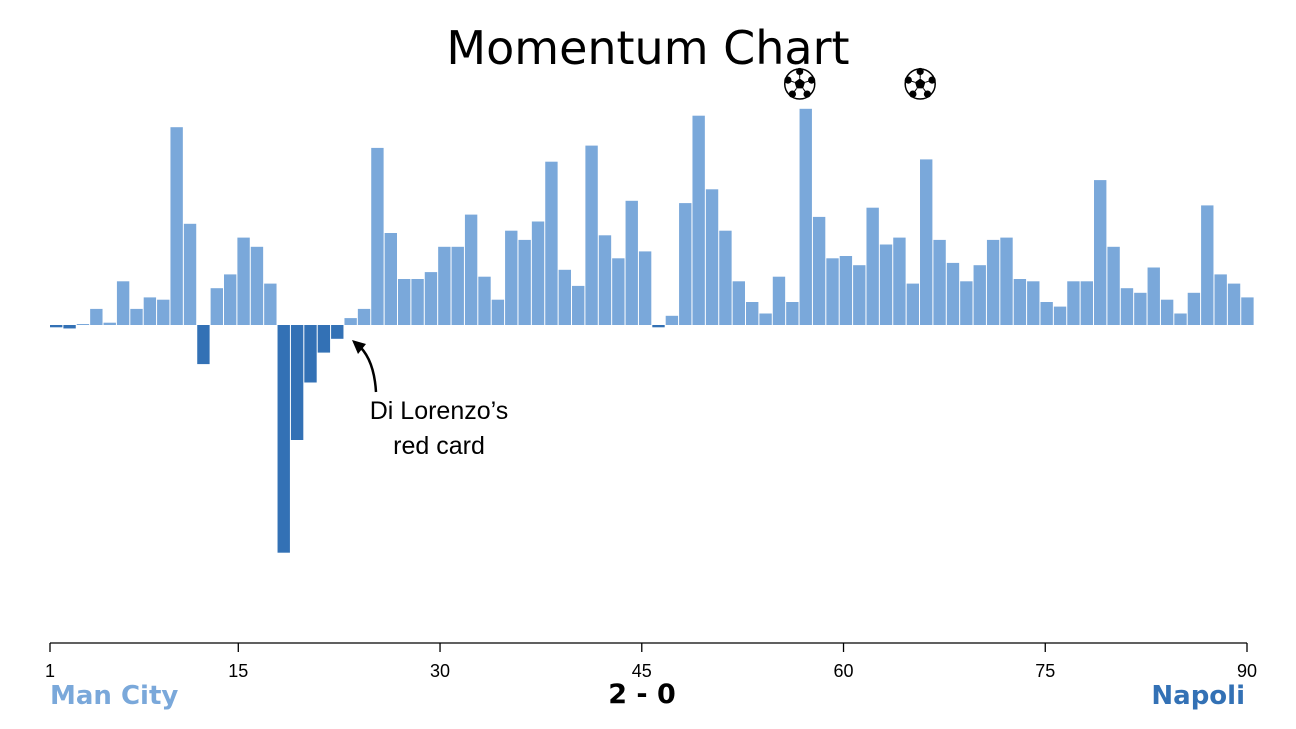 Image resolution: width=1296 pixels, height=729 pixels. Describe the element at coordinates (647, 48) in the screenshot. I see `chart-title: Momentum Chart` at that location.